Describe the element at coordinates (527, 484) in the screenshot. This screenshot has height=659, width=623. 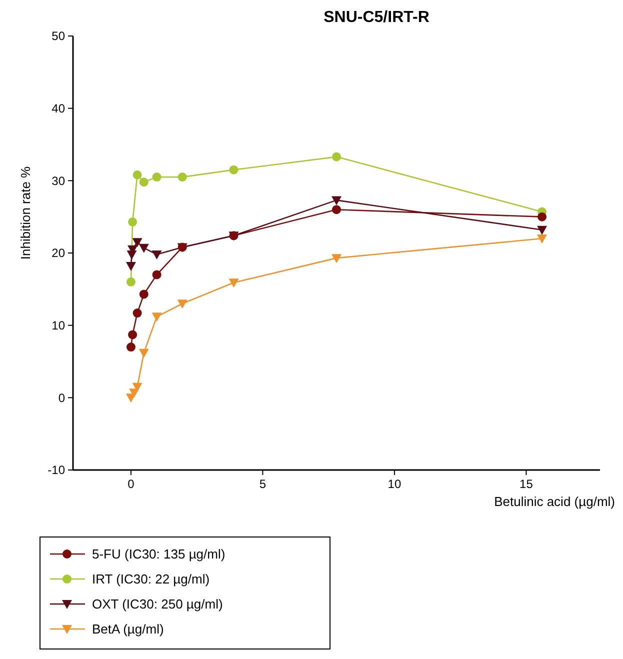
I see `x-tick-label: 15` at that location.